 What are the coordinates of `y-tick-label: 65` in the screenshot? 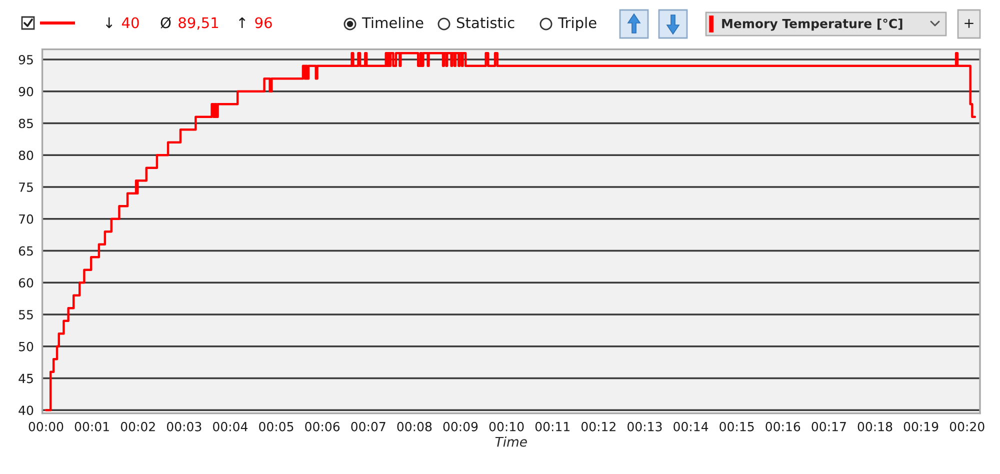 It's located at (25, 251).